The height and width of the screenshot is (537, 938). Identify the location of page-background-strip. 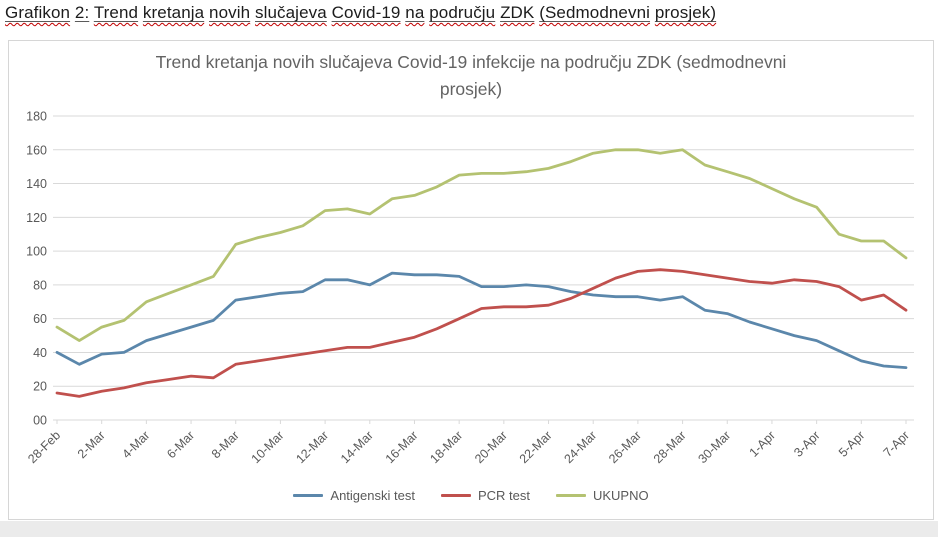
(469, 529).